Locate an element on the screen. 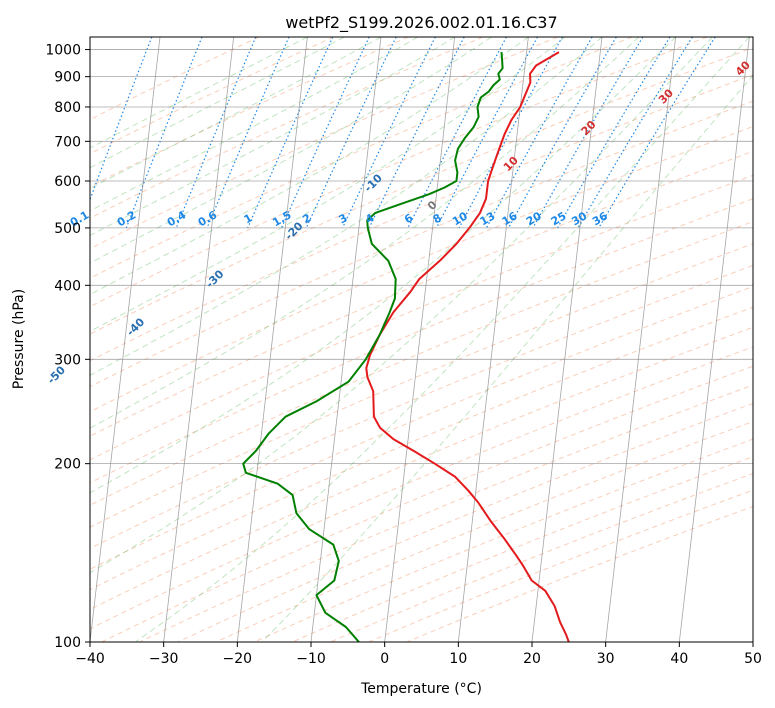 The image size is (775, 708). x-axis: −40 −30 −20 −10 0 10 20 30 40 50 is located at coordinates (418, 654).